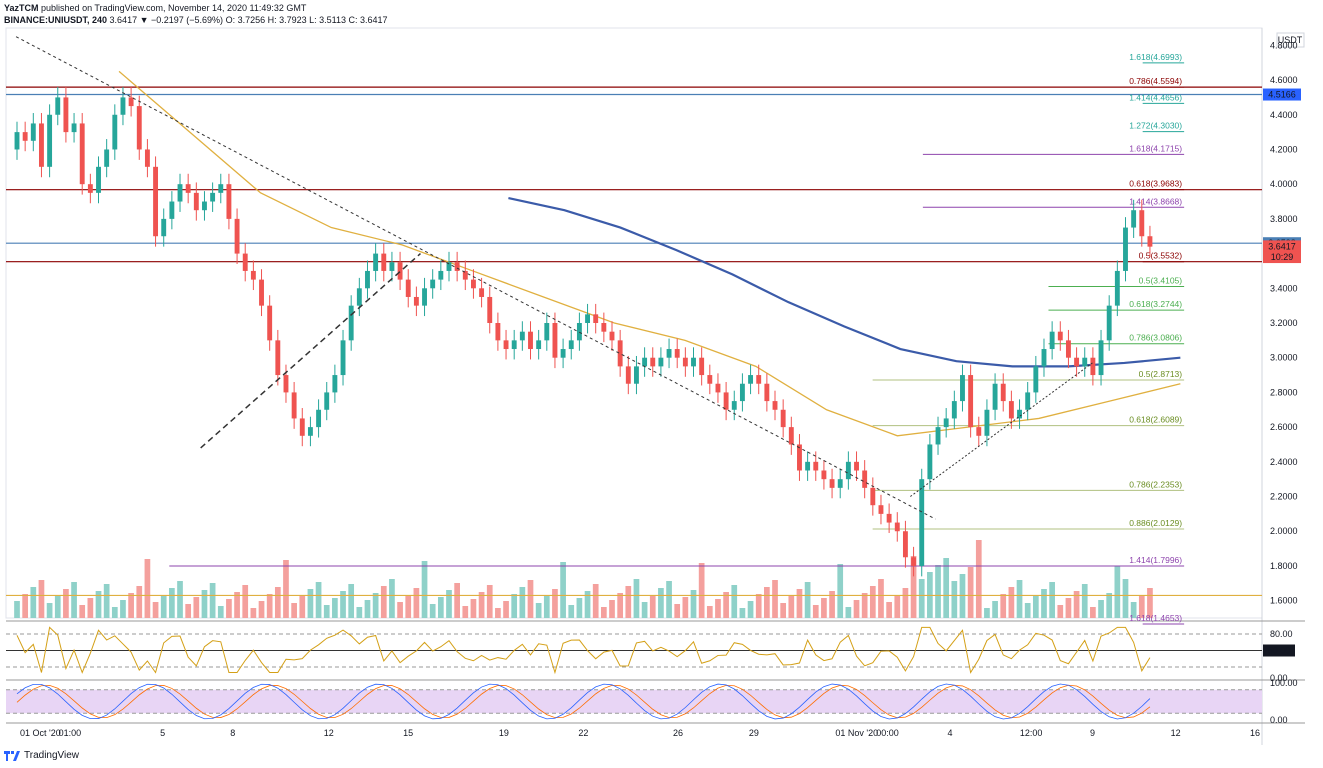 The height and width of the screenshot is (768, 1323). I want to click on fib-label: 0.5(3.5532), so click(1161, 256).